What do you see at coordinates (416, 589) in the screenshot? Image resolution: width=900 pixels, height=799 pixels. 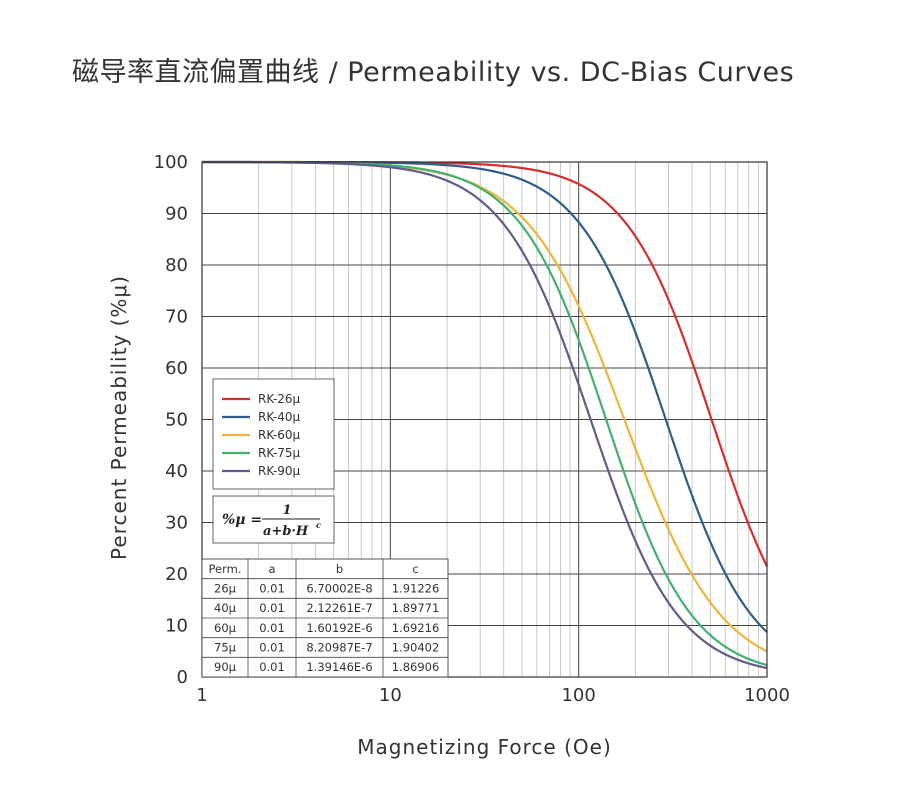 I see `table-cell: 1.91226` at bounding box center [416, 589].